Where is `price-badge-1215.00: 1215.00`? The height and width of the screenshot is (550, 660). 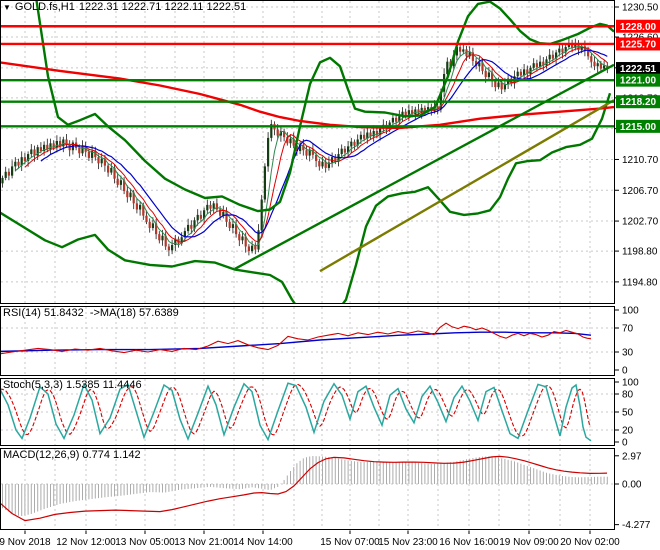 price-badge-1215.00: 1215.00 is located at coordinates (638, 126).